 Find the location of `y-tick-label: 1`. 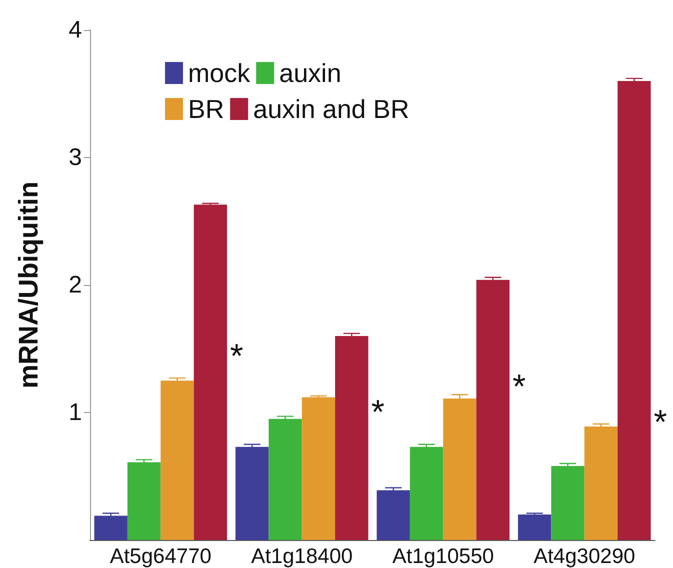

y-tick-label: 1 is located at coordinates (75, 412).